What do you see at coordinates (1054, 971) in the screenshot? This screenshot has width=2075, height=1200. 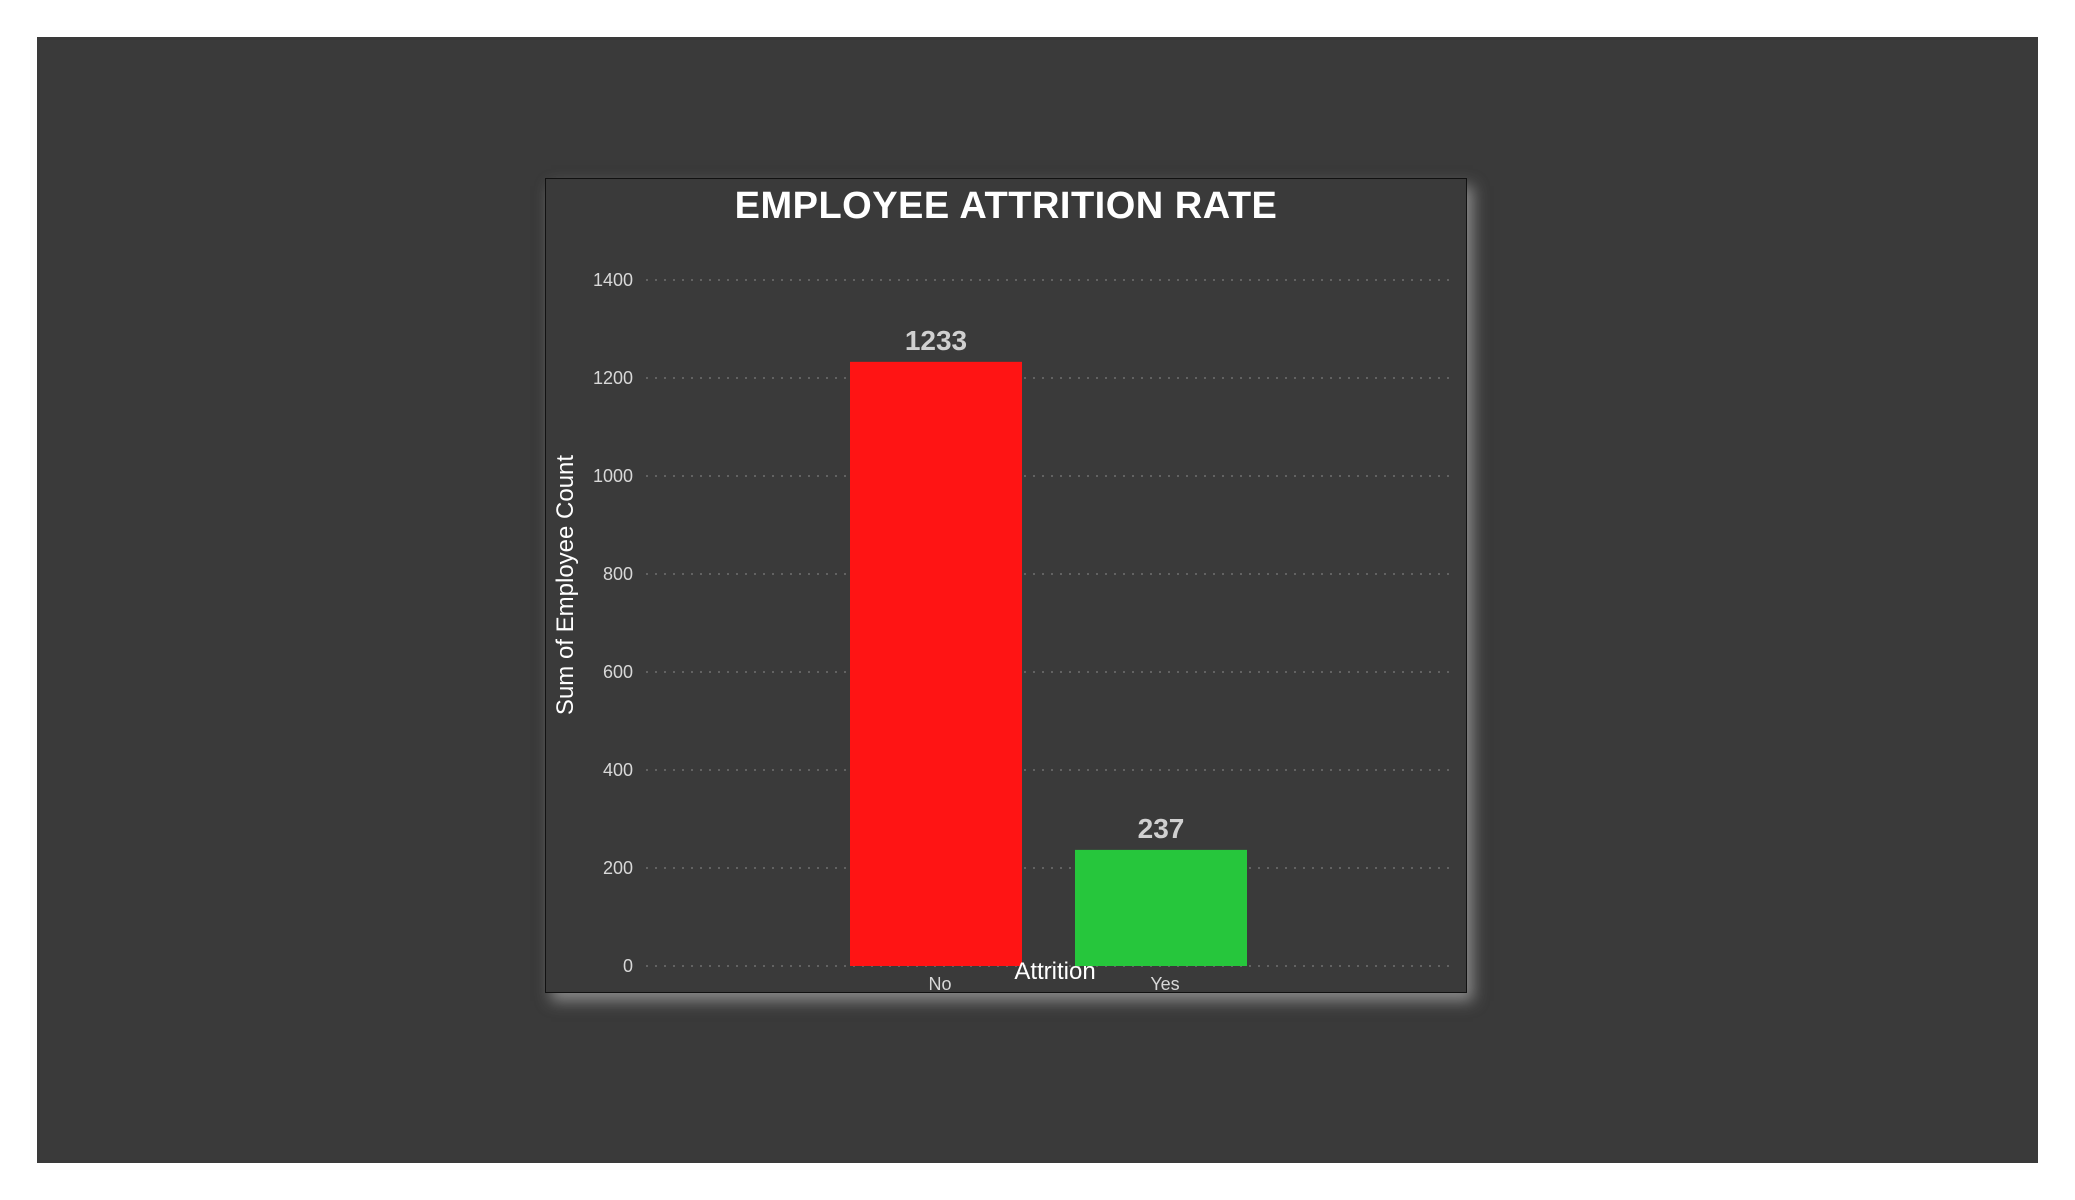 I see `x-axis-title: Attrition` at bounding box center [1054, 971].